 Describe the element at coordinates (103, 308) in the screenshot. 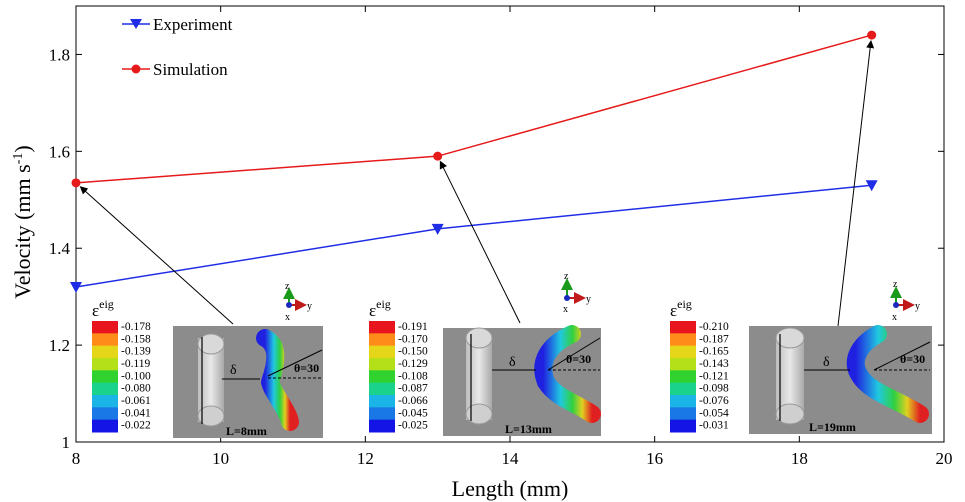

I see `inset-1-epsilon-label: εeig` at that location.